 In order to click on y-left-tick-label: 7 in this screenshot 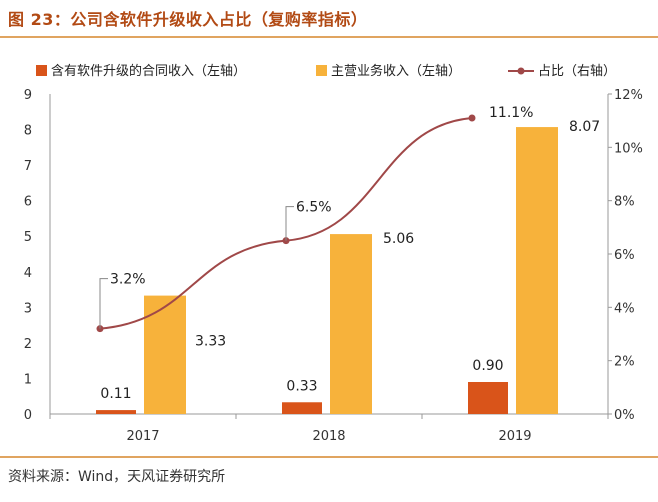, I will do `click(28, 166)`.